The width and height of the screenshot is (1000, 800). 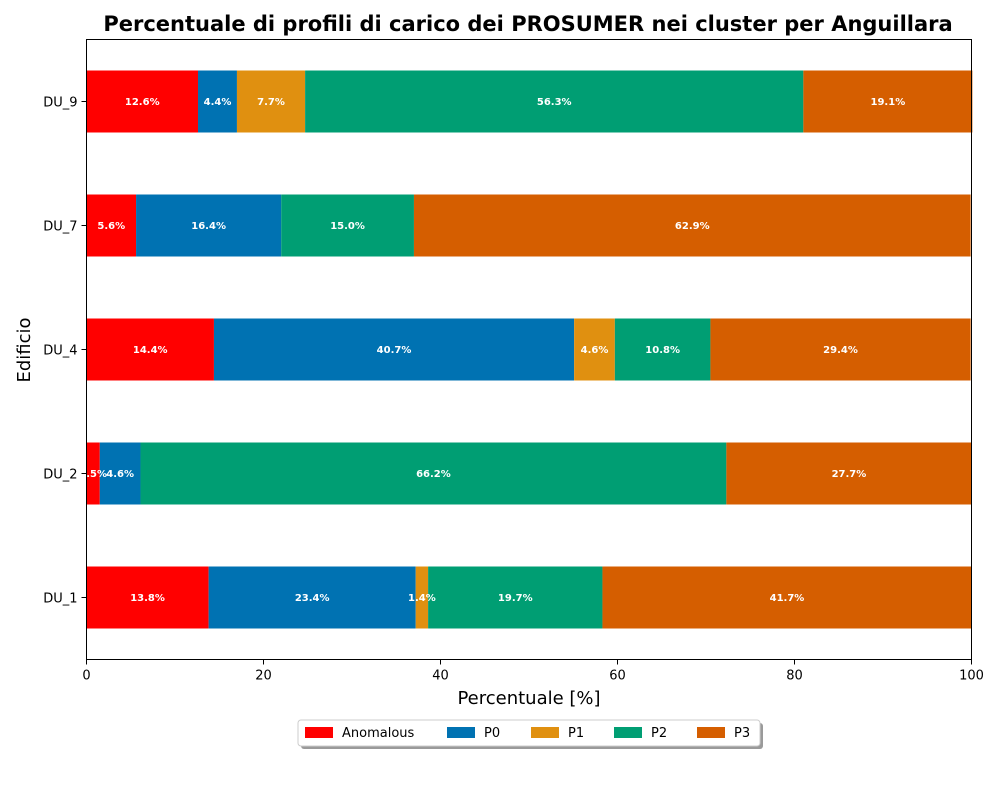 I want to click on bar-du-7-p2, so click(x=347, y=225).